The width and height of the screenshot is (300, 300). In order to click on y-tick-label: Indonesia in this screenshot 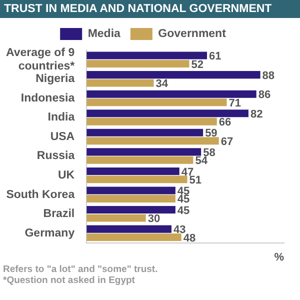, I will do `click(48, 98)`.